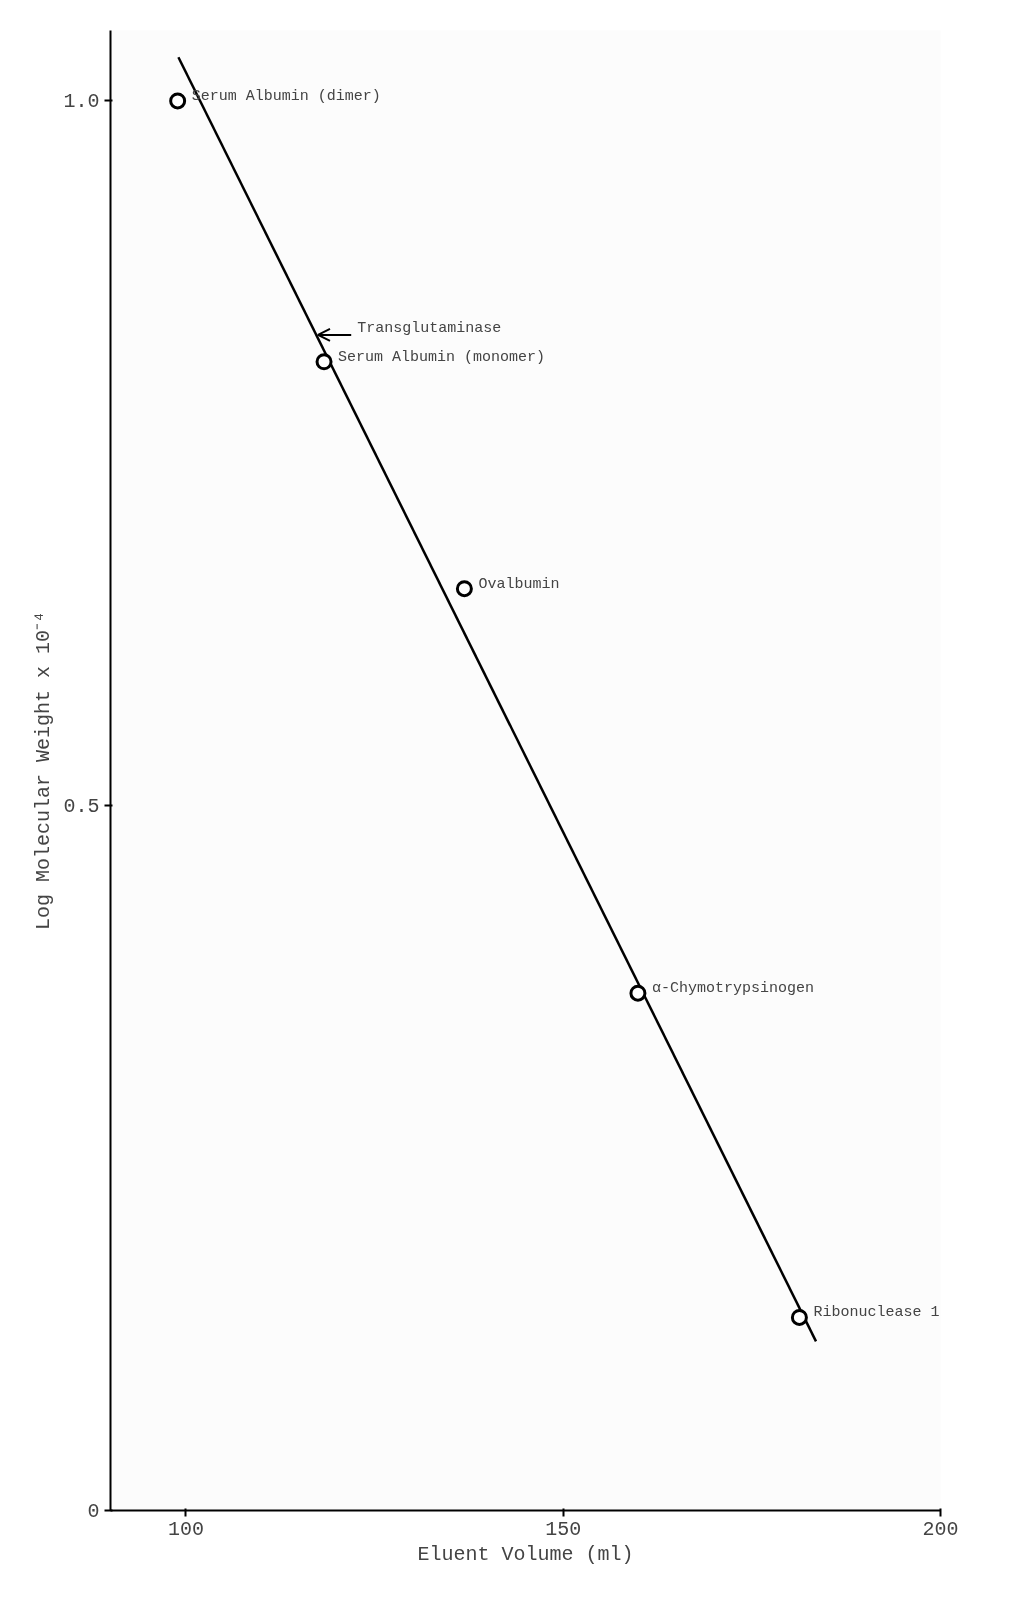 The height and width of the screenshot is (1617, 1027). I want to click on annotation: Ovalbumin, so click(519, 584).